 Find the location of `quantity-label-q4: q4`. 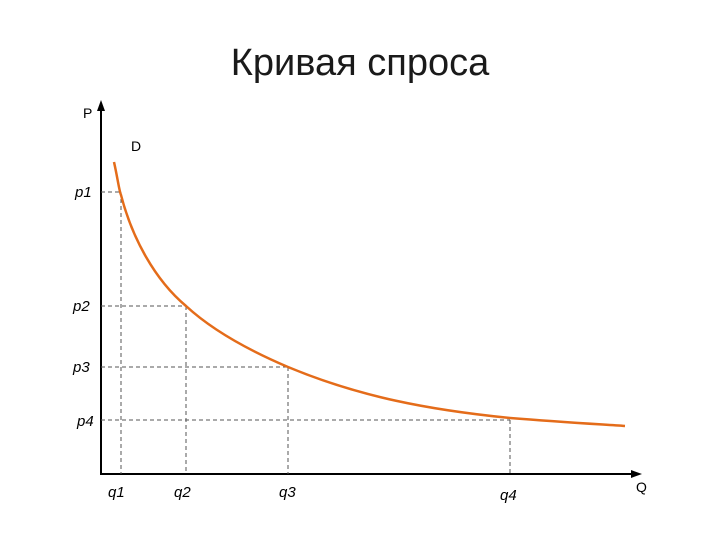

quantity-label-q4: q4 is located at coordinates (508, 495).